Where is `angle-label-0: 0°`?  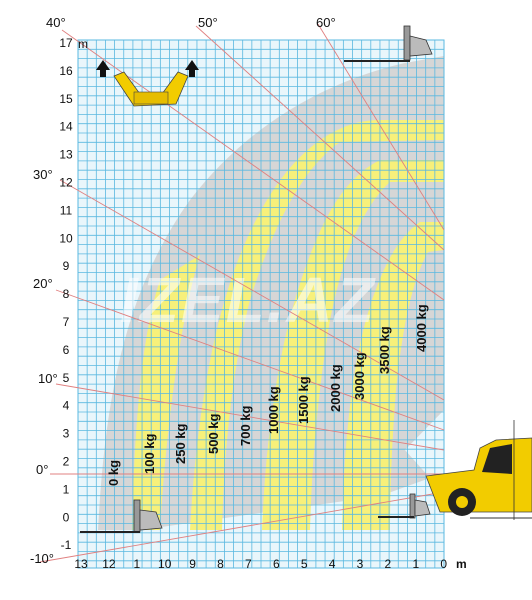 angle-label-0: 0° is located at coordinates (42, 469).